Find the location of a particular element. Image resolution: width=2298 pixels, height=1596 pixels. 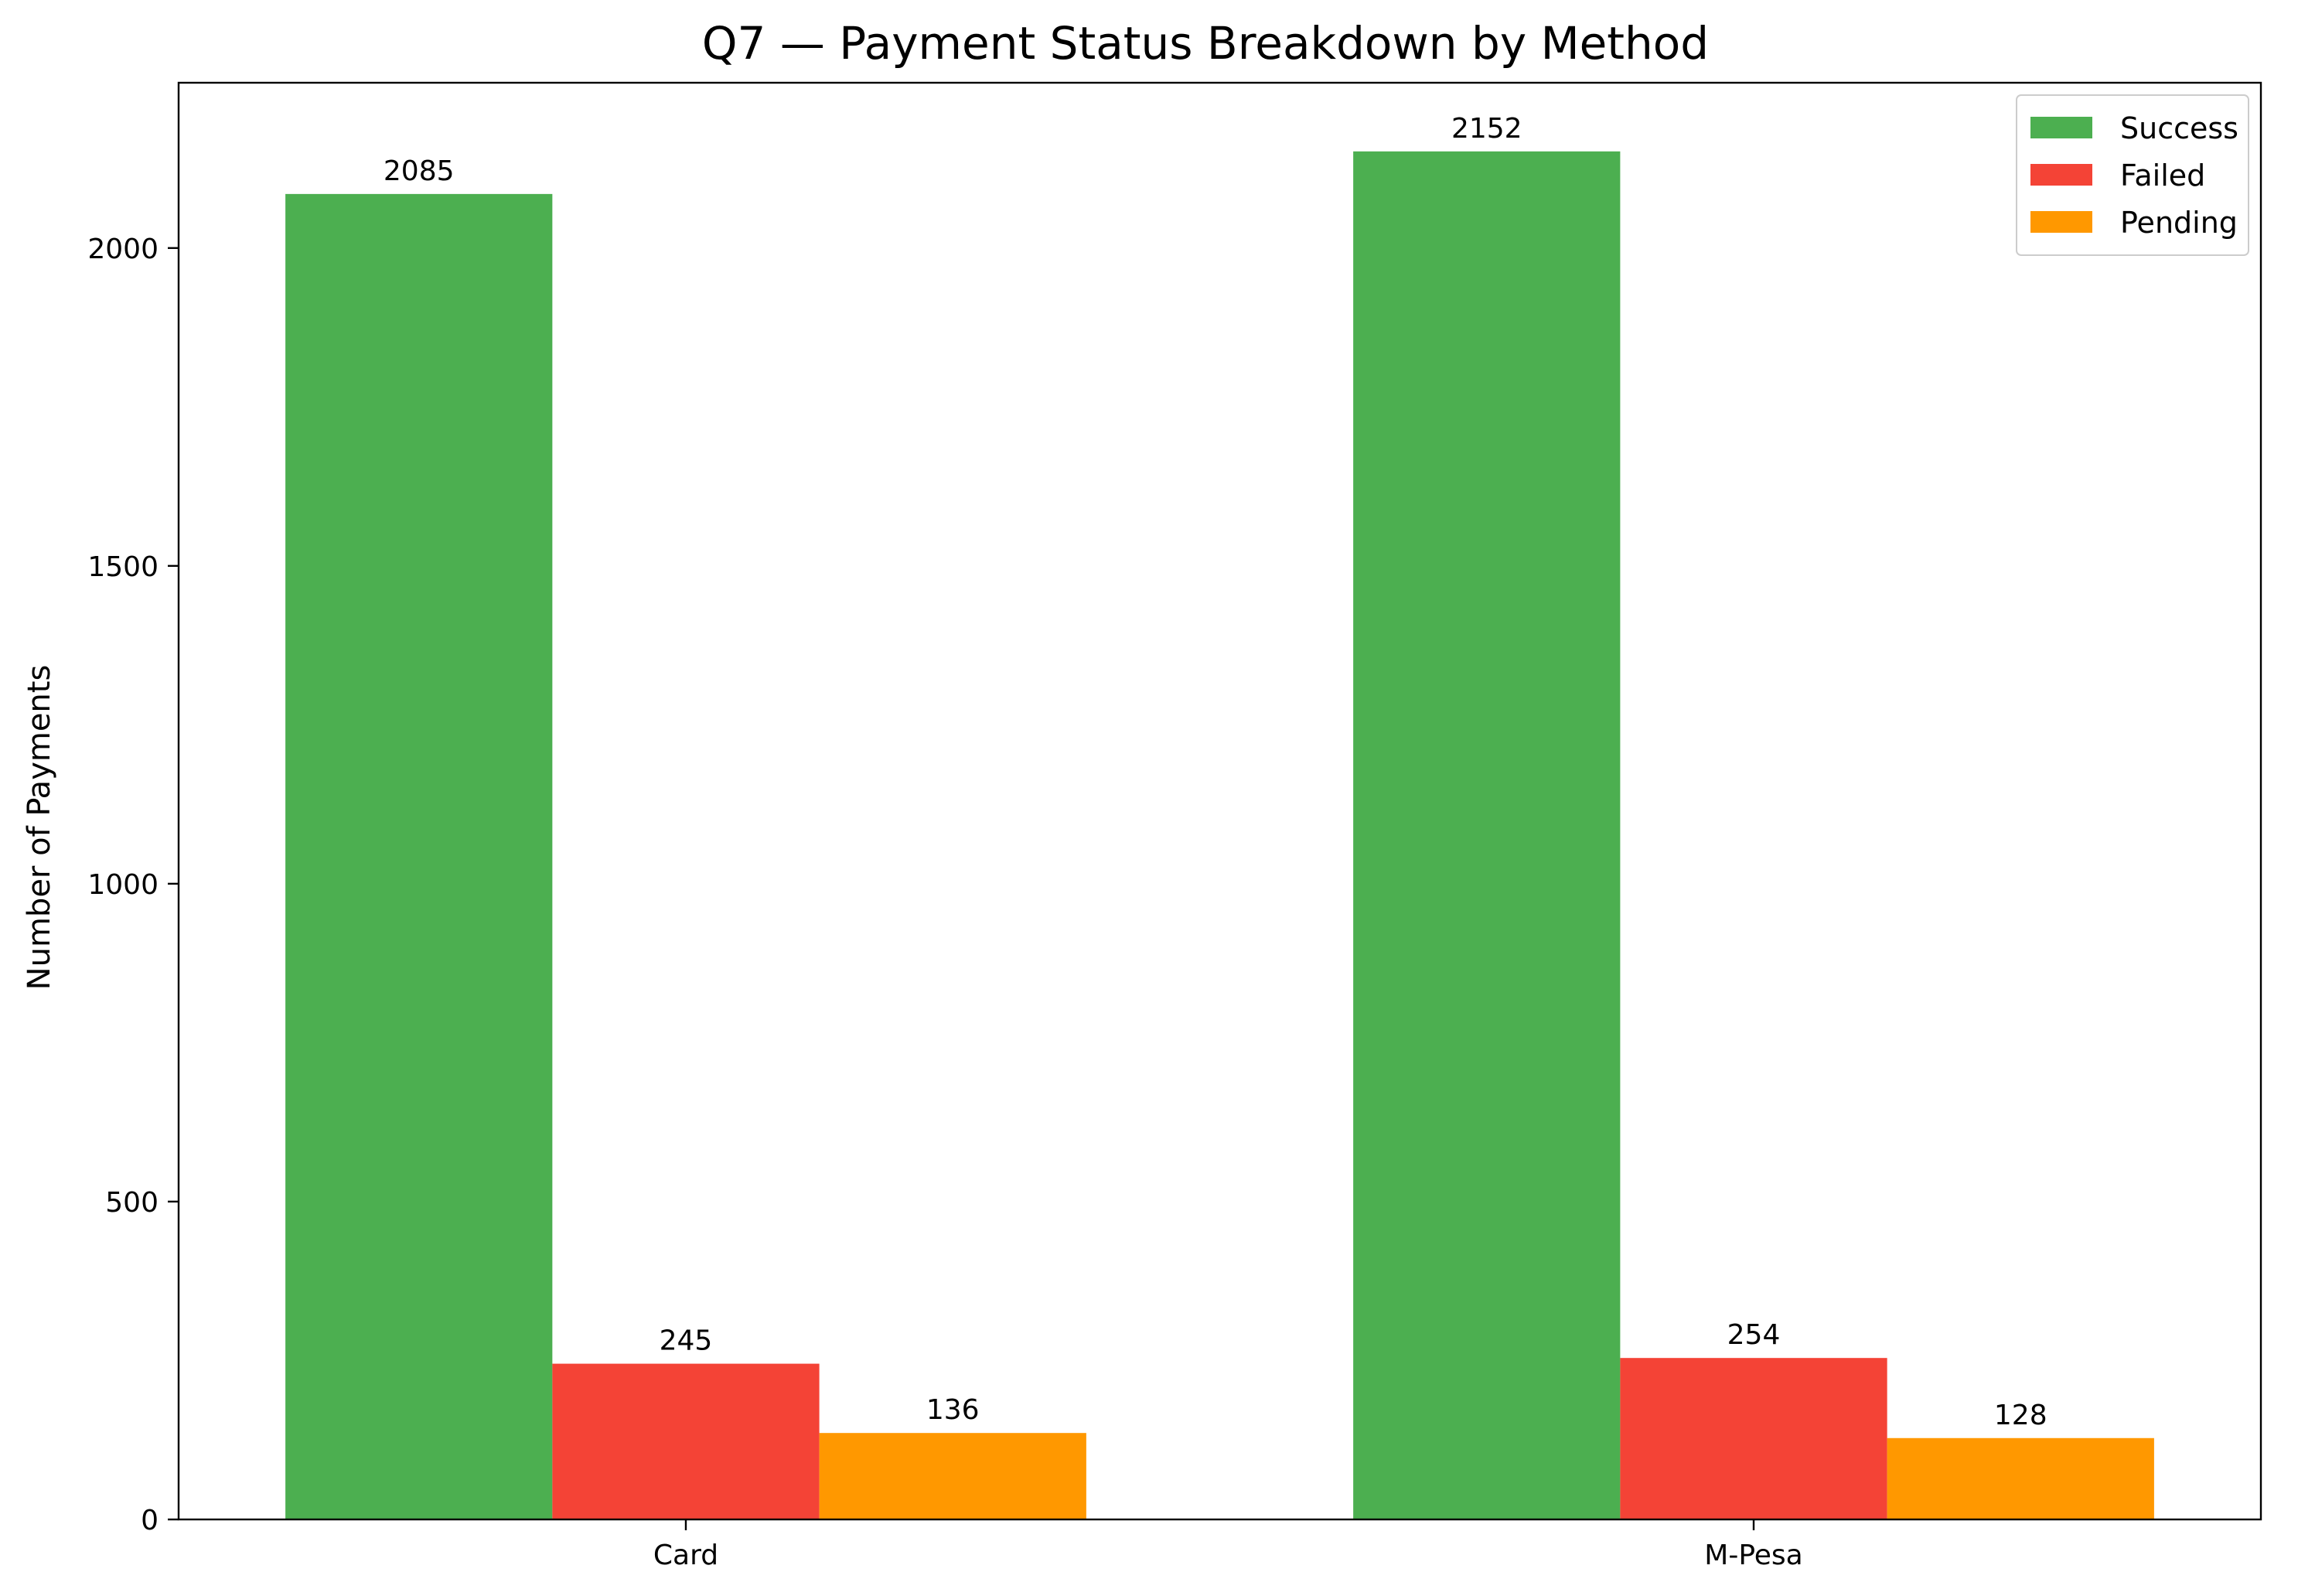

x-tick-label: M-Pesa is located at coordinates (1753, 1555).